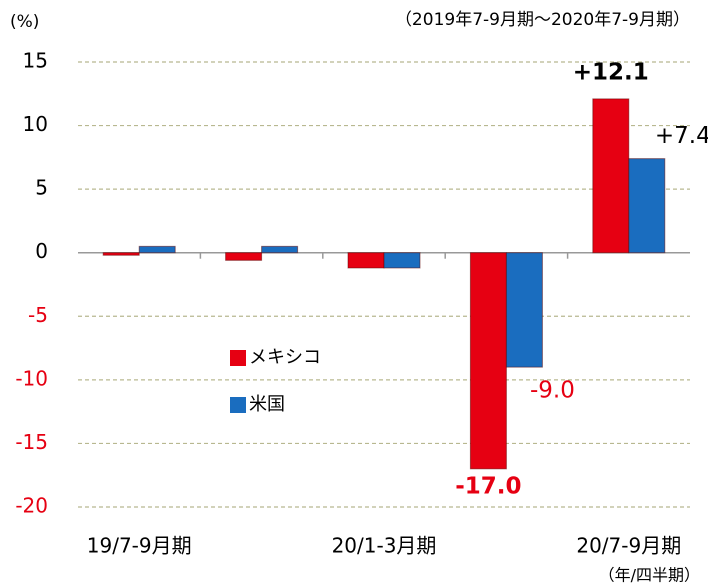 The width and height of the screenshot is (708, 586). What do you see at coordinates (628, 546) in the screenshot?
I see `x-tick-label: 20/7-9月期` at bounding box center [628, 546].